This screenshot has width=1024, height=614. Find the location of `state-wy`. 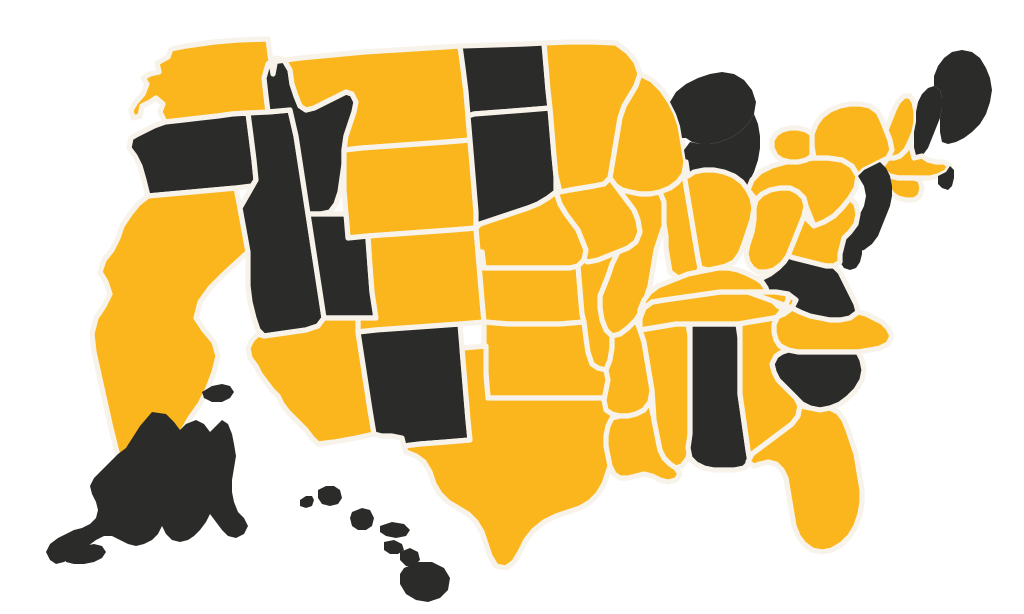

state-wy is located at coordinates (410, 189).